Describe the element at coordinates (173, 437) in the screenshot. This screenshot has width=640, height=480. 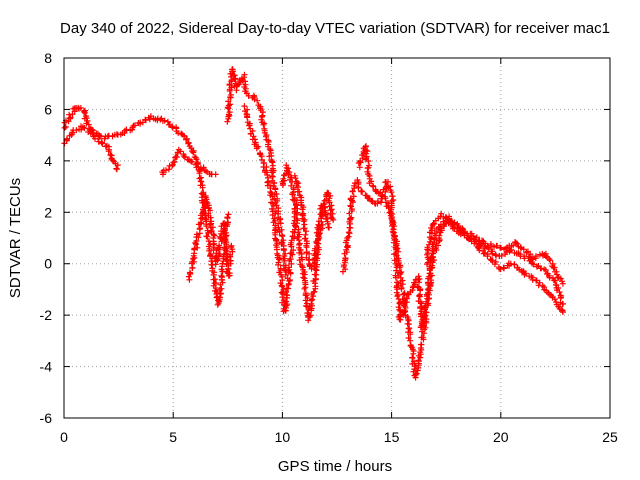
I see `x-tick-label: 5` at that location.